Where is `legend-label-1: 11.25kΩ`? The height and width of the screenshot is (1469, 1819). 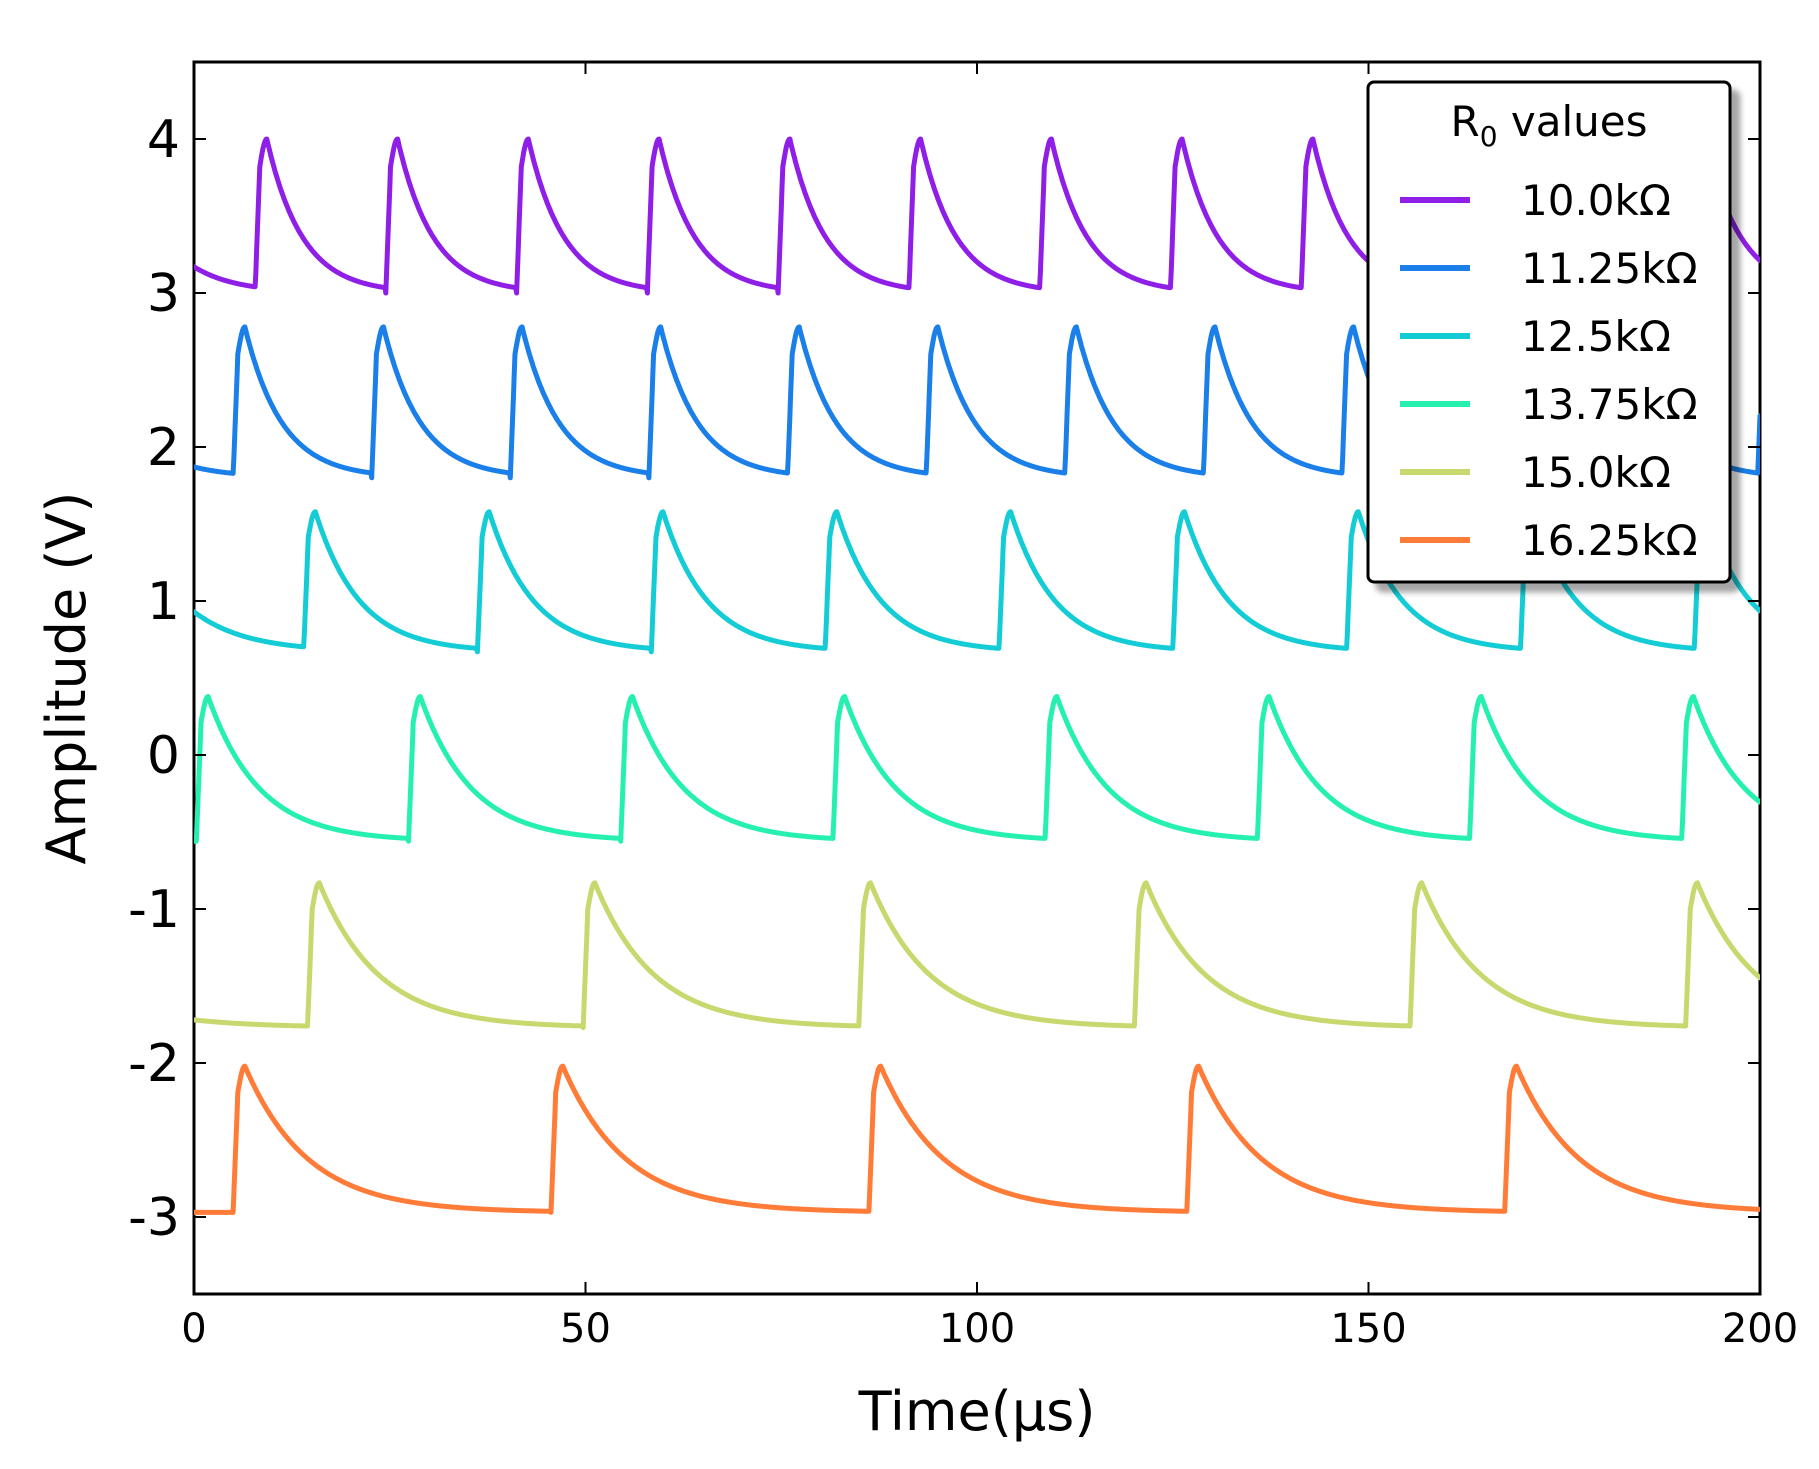
legend-label-1: 11.25kΩ is located at coordinates (1609, 268).